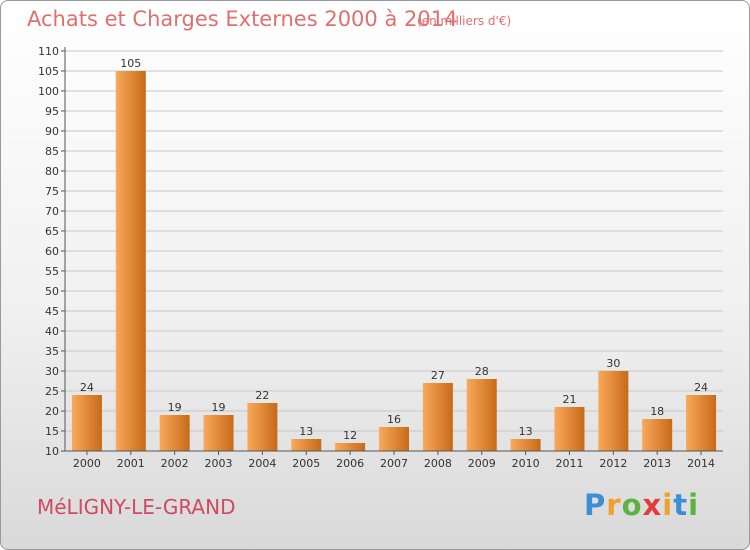 The width and height of the screenshot is (750, 550). Describe the element at coordinates (52, 211) in the screenshot. I see `y-tick-label: 70` at that location.